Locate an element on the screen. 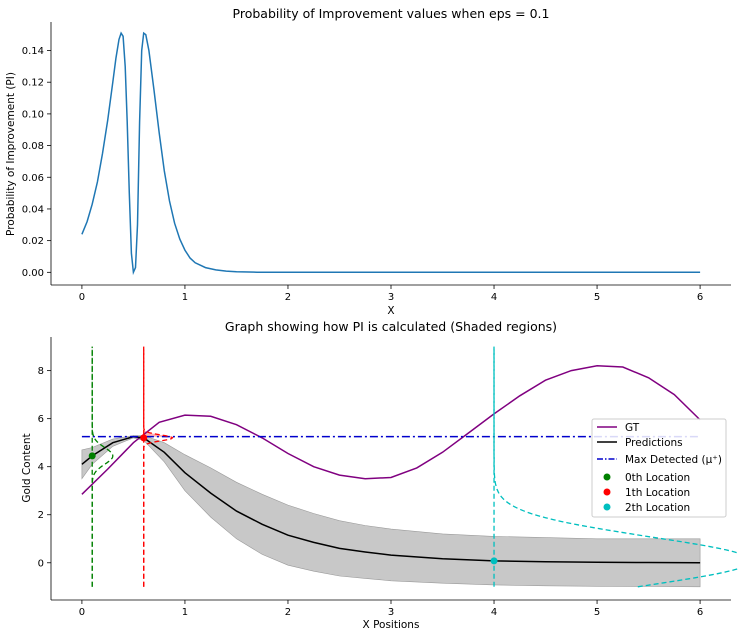 The width and height of the screenshot is (738, 637). pi-x-tick-label: 3 is located at coordinates (391, 297).